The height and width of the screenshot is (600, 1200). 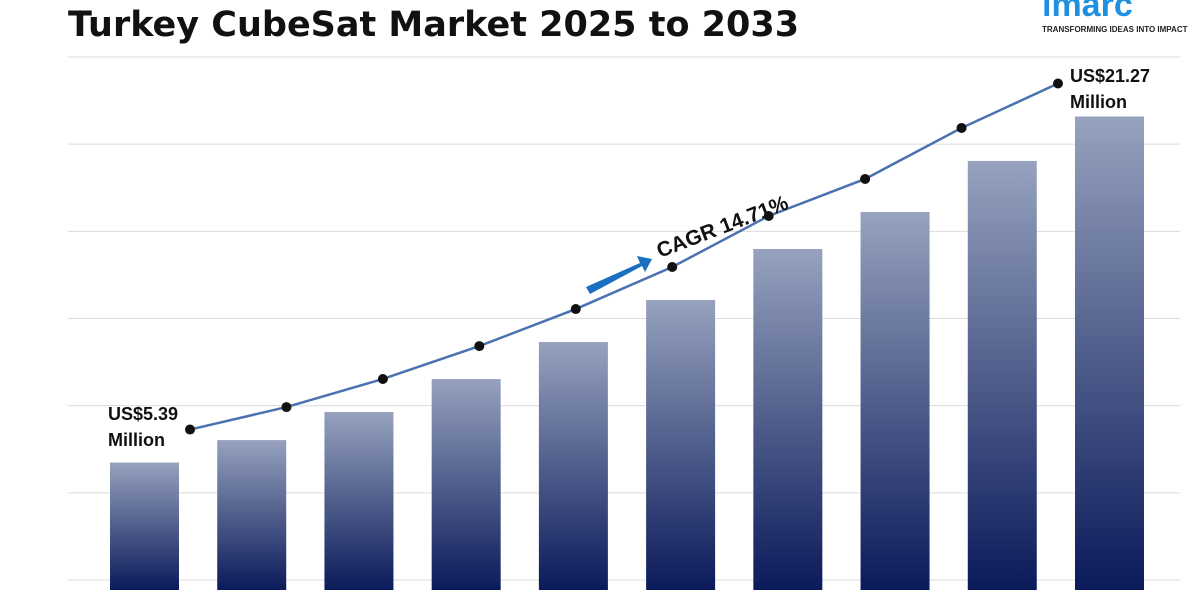 I want to click on value-label: US$5.39 Million, so click(x=143, y=427).